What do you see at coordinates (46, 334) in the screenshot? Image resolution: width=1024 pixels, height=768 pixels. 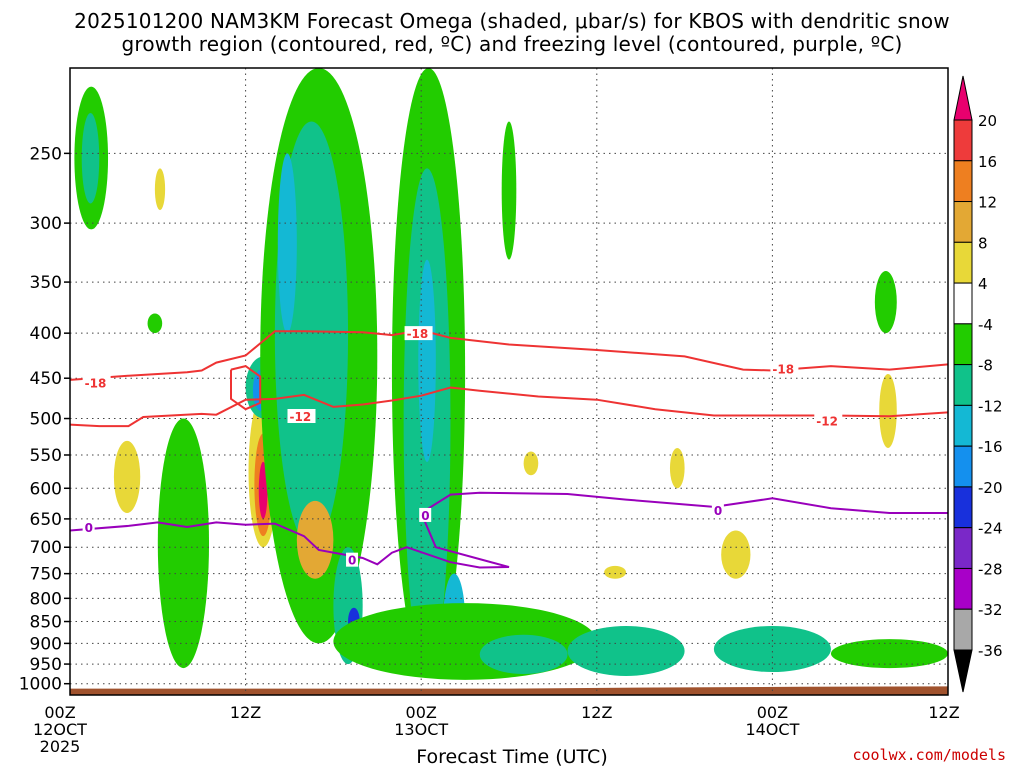 I see `y-tick-label-400: 400` at bounding box center [46, 334].